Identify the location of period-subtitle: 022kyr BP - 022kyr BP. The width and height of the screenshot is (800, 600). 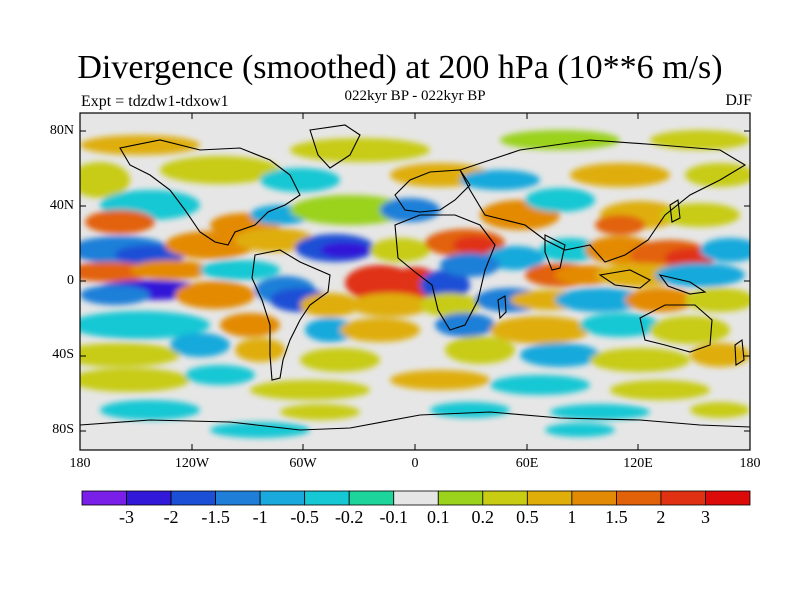
(415, 96).